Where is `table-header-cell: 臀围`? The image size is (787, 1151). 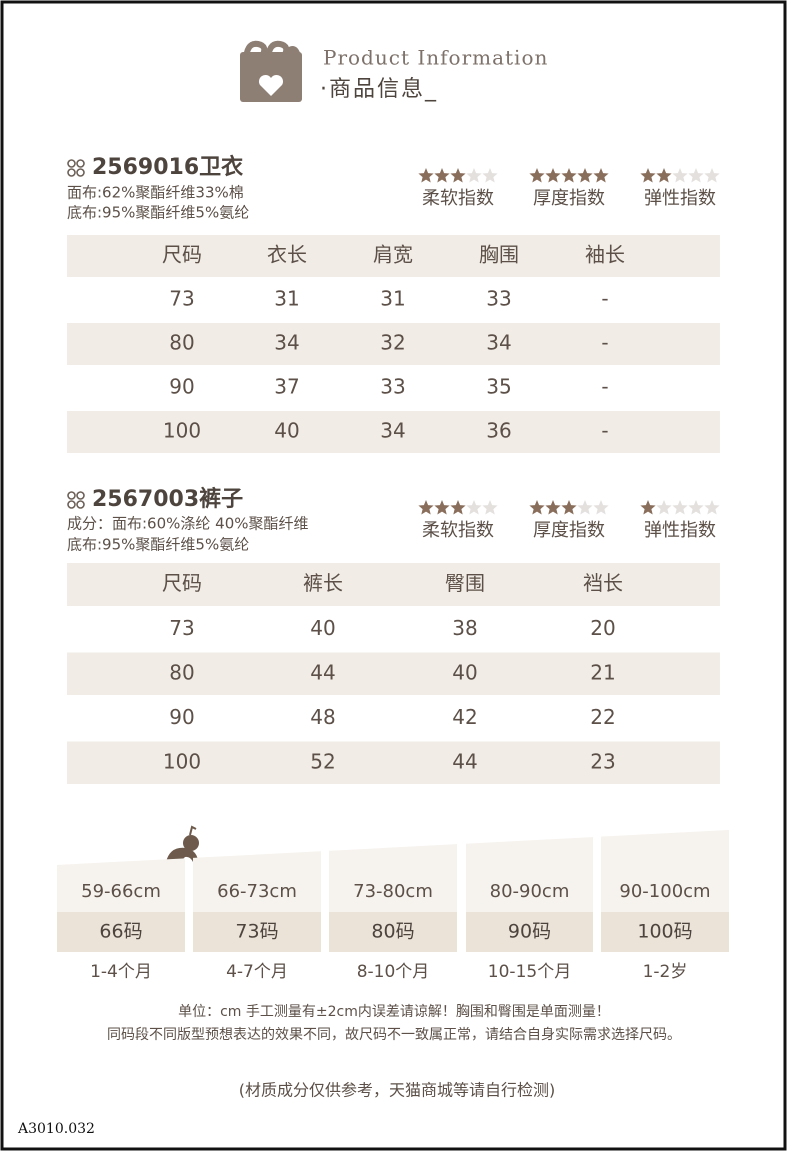
table-header-cell: 臀围 is located at coordinates (465, 583).